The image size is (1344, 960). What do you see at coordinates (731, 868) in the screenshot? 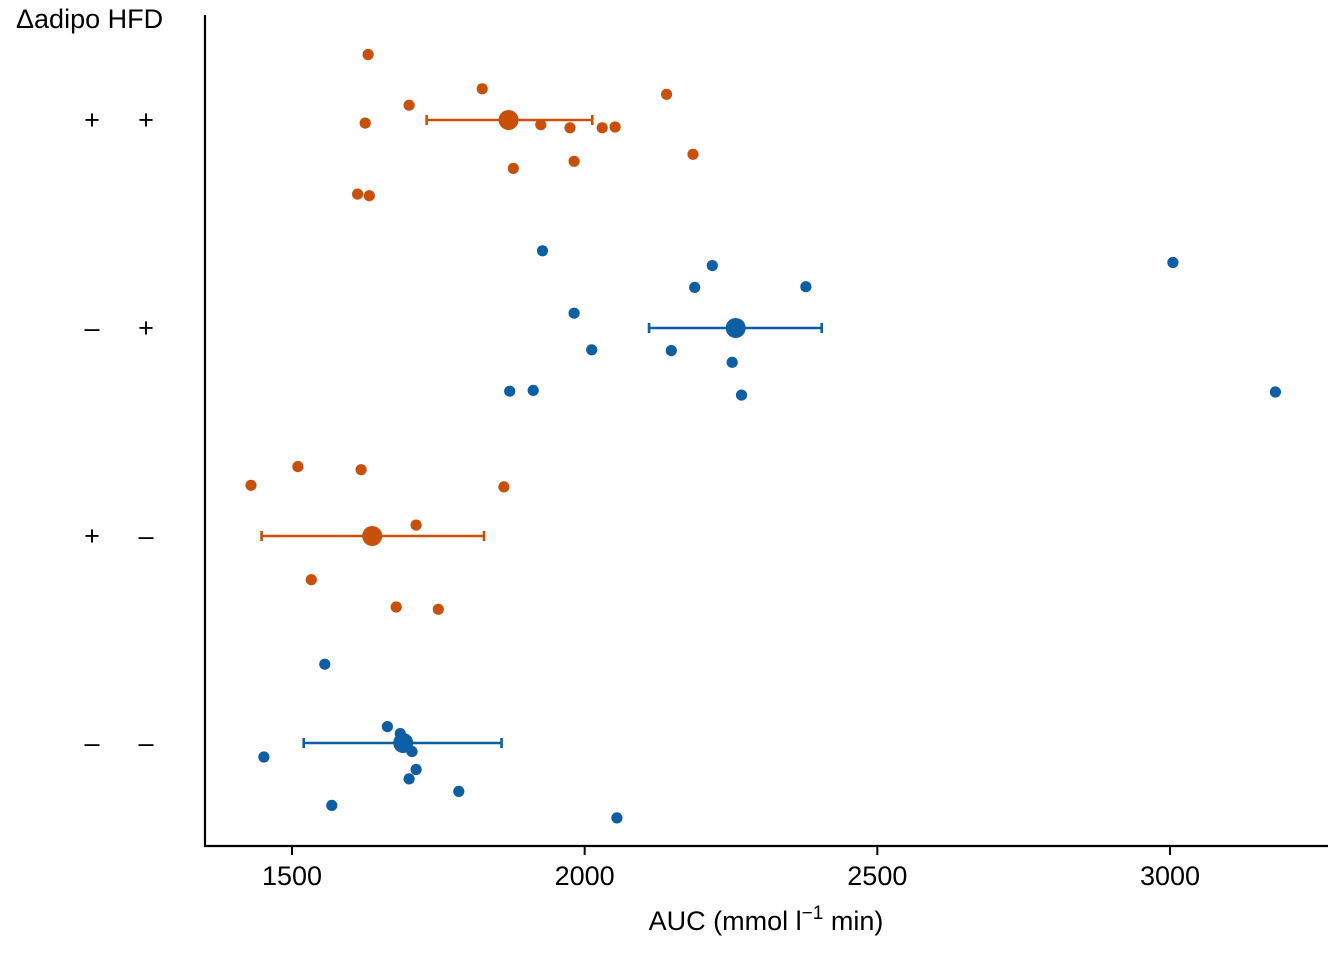
I see `x-axis-ticks: 1500 2000 2500 3000` at bounding box center [731, 868].